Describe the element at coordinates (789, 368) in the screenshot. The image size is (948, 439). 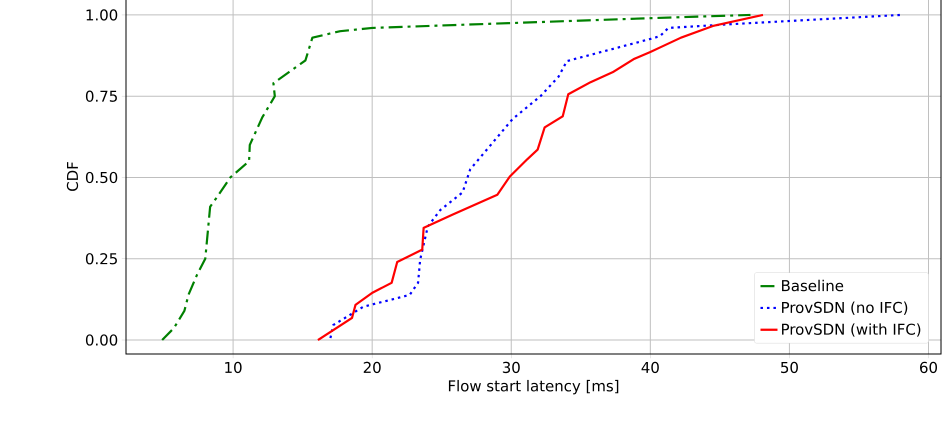
I see `x-tick-label: 50` at that location.